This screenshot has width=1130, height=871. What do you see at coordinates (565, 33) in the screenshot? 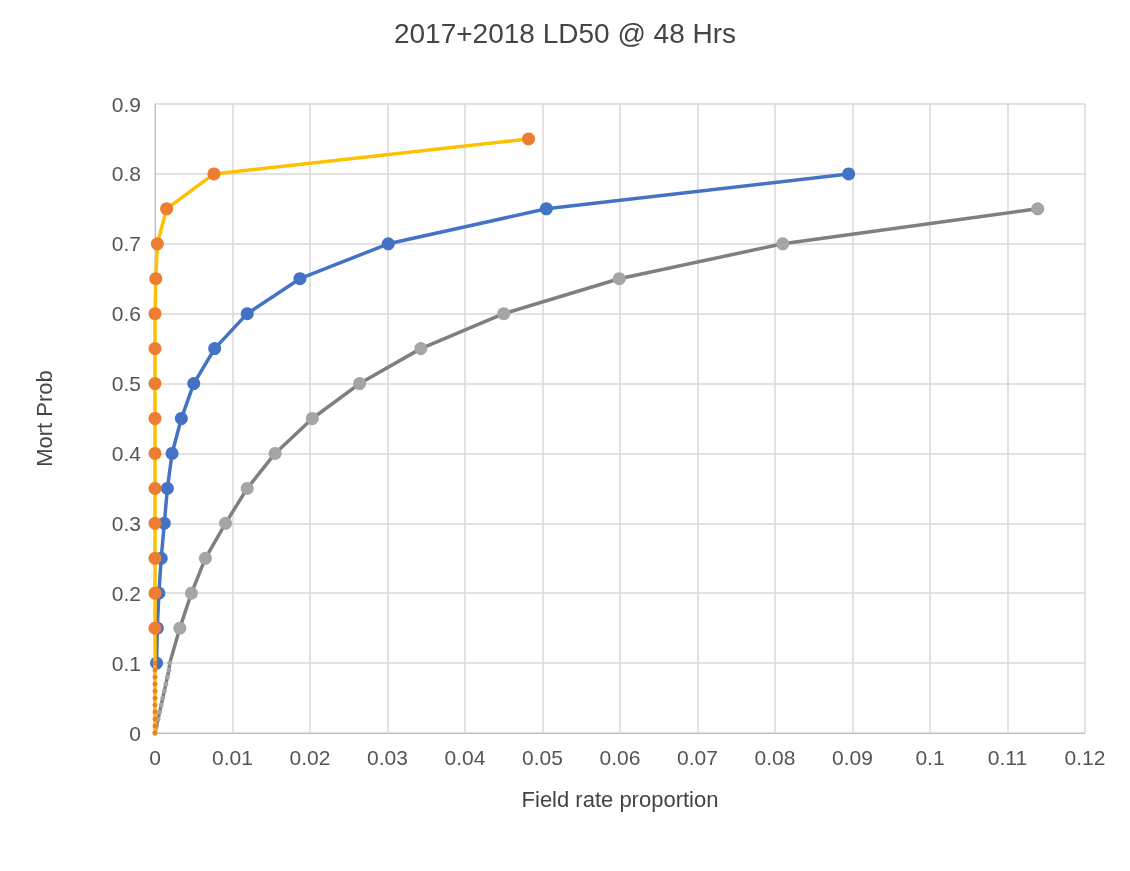
I see `chart-title: 2017+2018 LD50 @ 48 Hrs` at bounding box center [565, 33].